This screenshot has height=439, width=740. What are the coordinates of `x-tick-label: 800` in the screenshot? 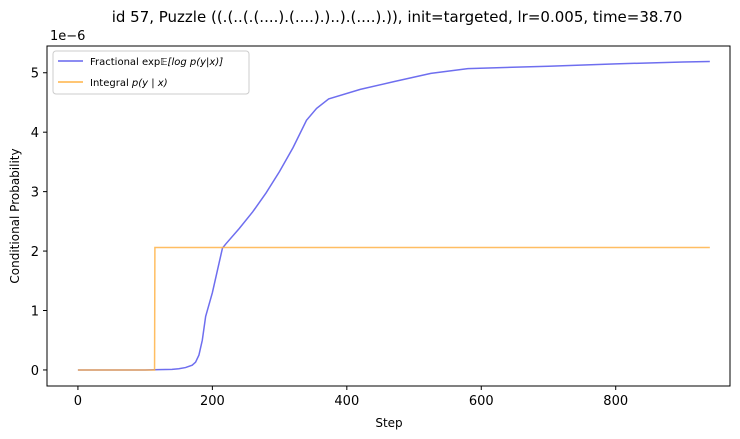 It's located at (615, 401).